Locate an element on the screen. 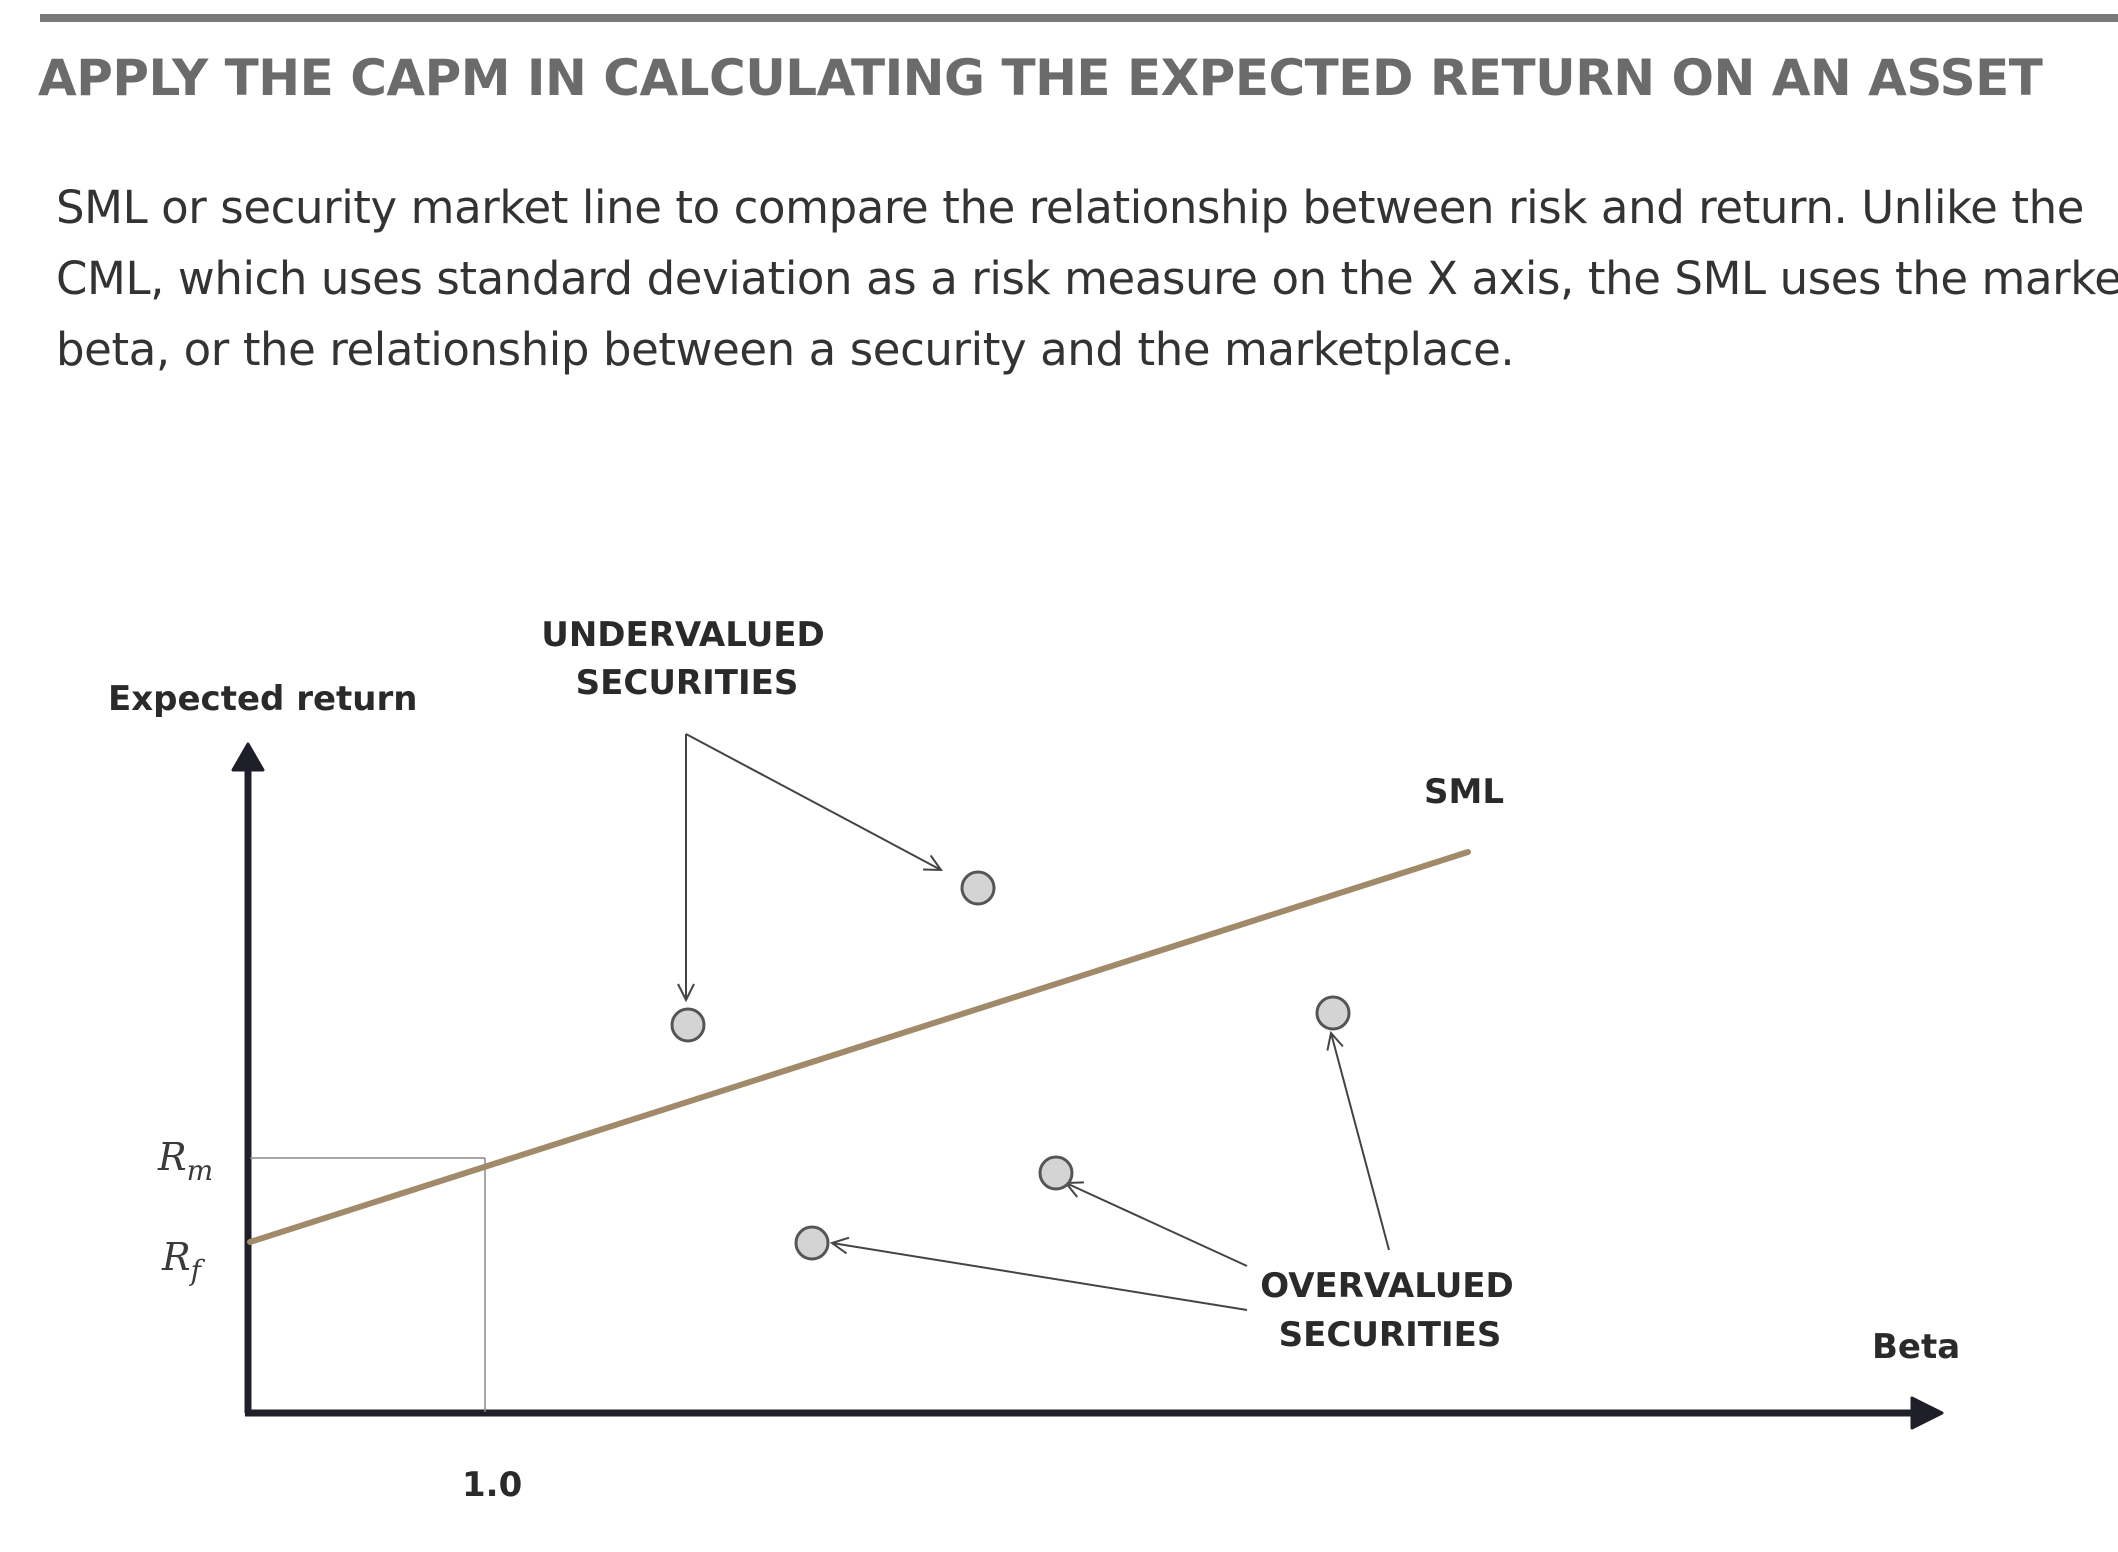  undervalued-label-line-1: UNDERVALUED is located at coordinates (683, 635).